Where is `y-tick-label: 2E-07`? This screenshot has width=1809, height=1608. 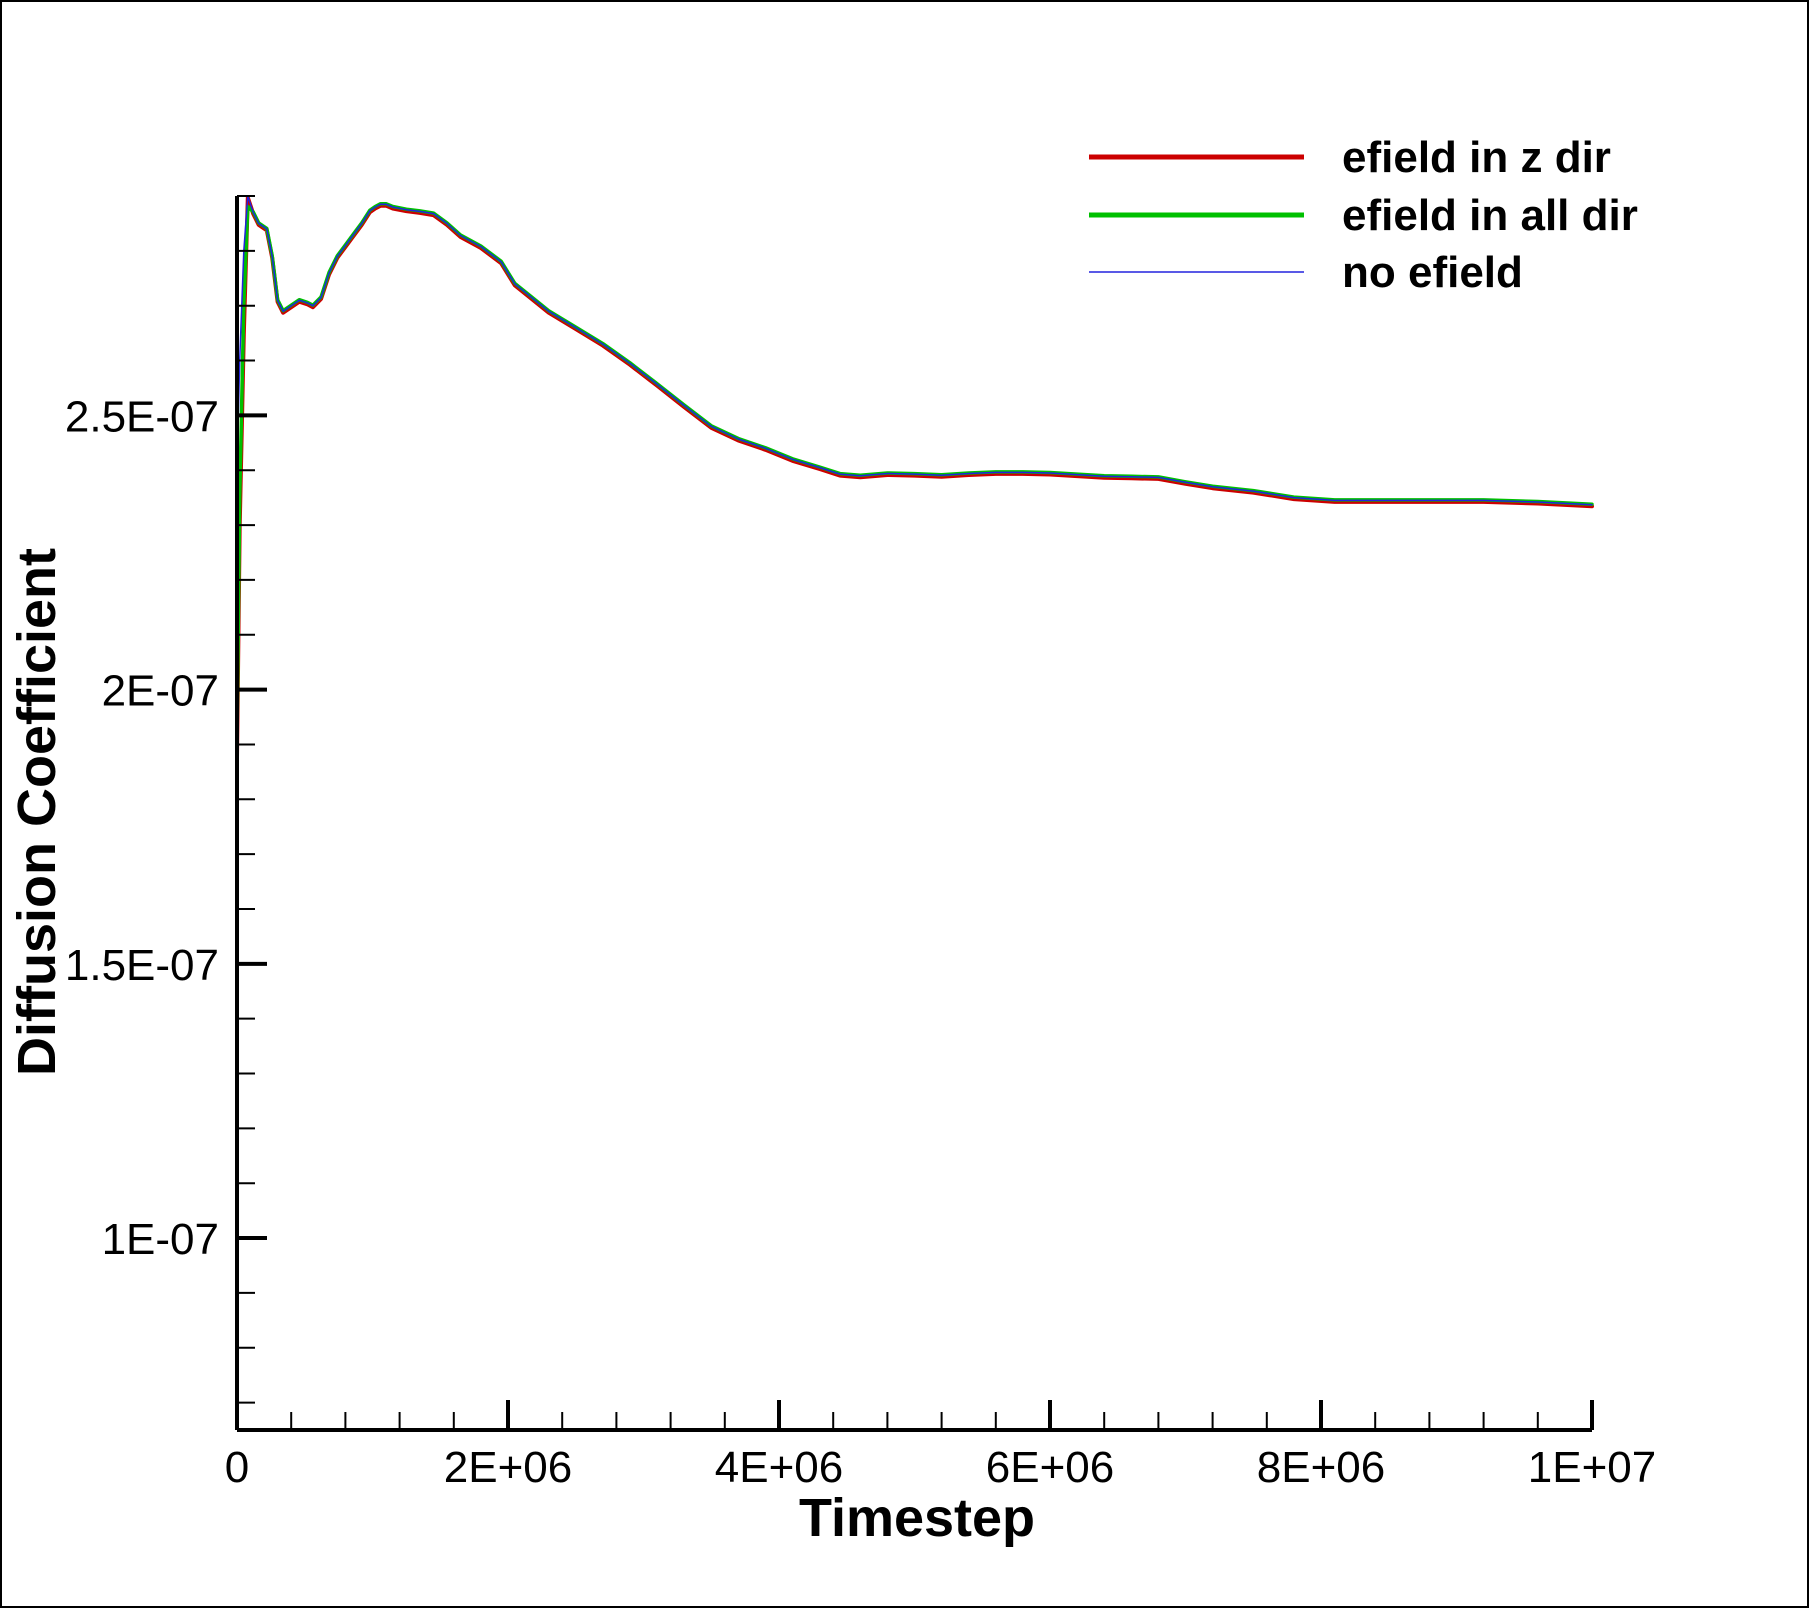
y-tick-label: 2E-07 is located at coordinates (160, 691).